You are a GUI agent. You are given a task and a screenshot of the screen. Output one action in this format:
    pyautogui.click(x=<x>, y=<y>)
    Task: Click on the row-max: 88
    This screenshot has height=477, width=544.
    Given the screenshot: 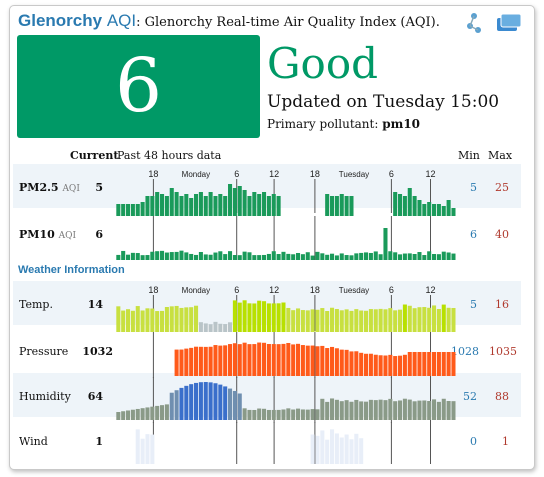 What is the action you would take?
    pyautogui.click(x=502, y=396)
    